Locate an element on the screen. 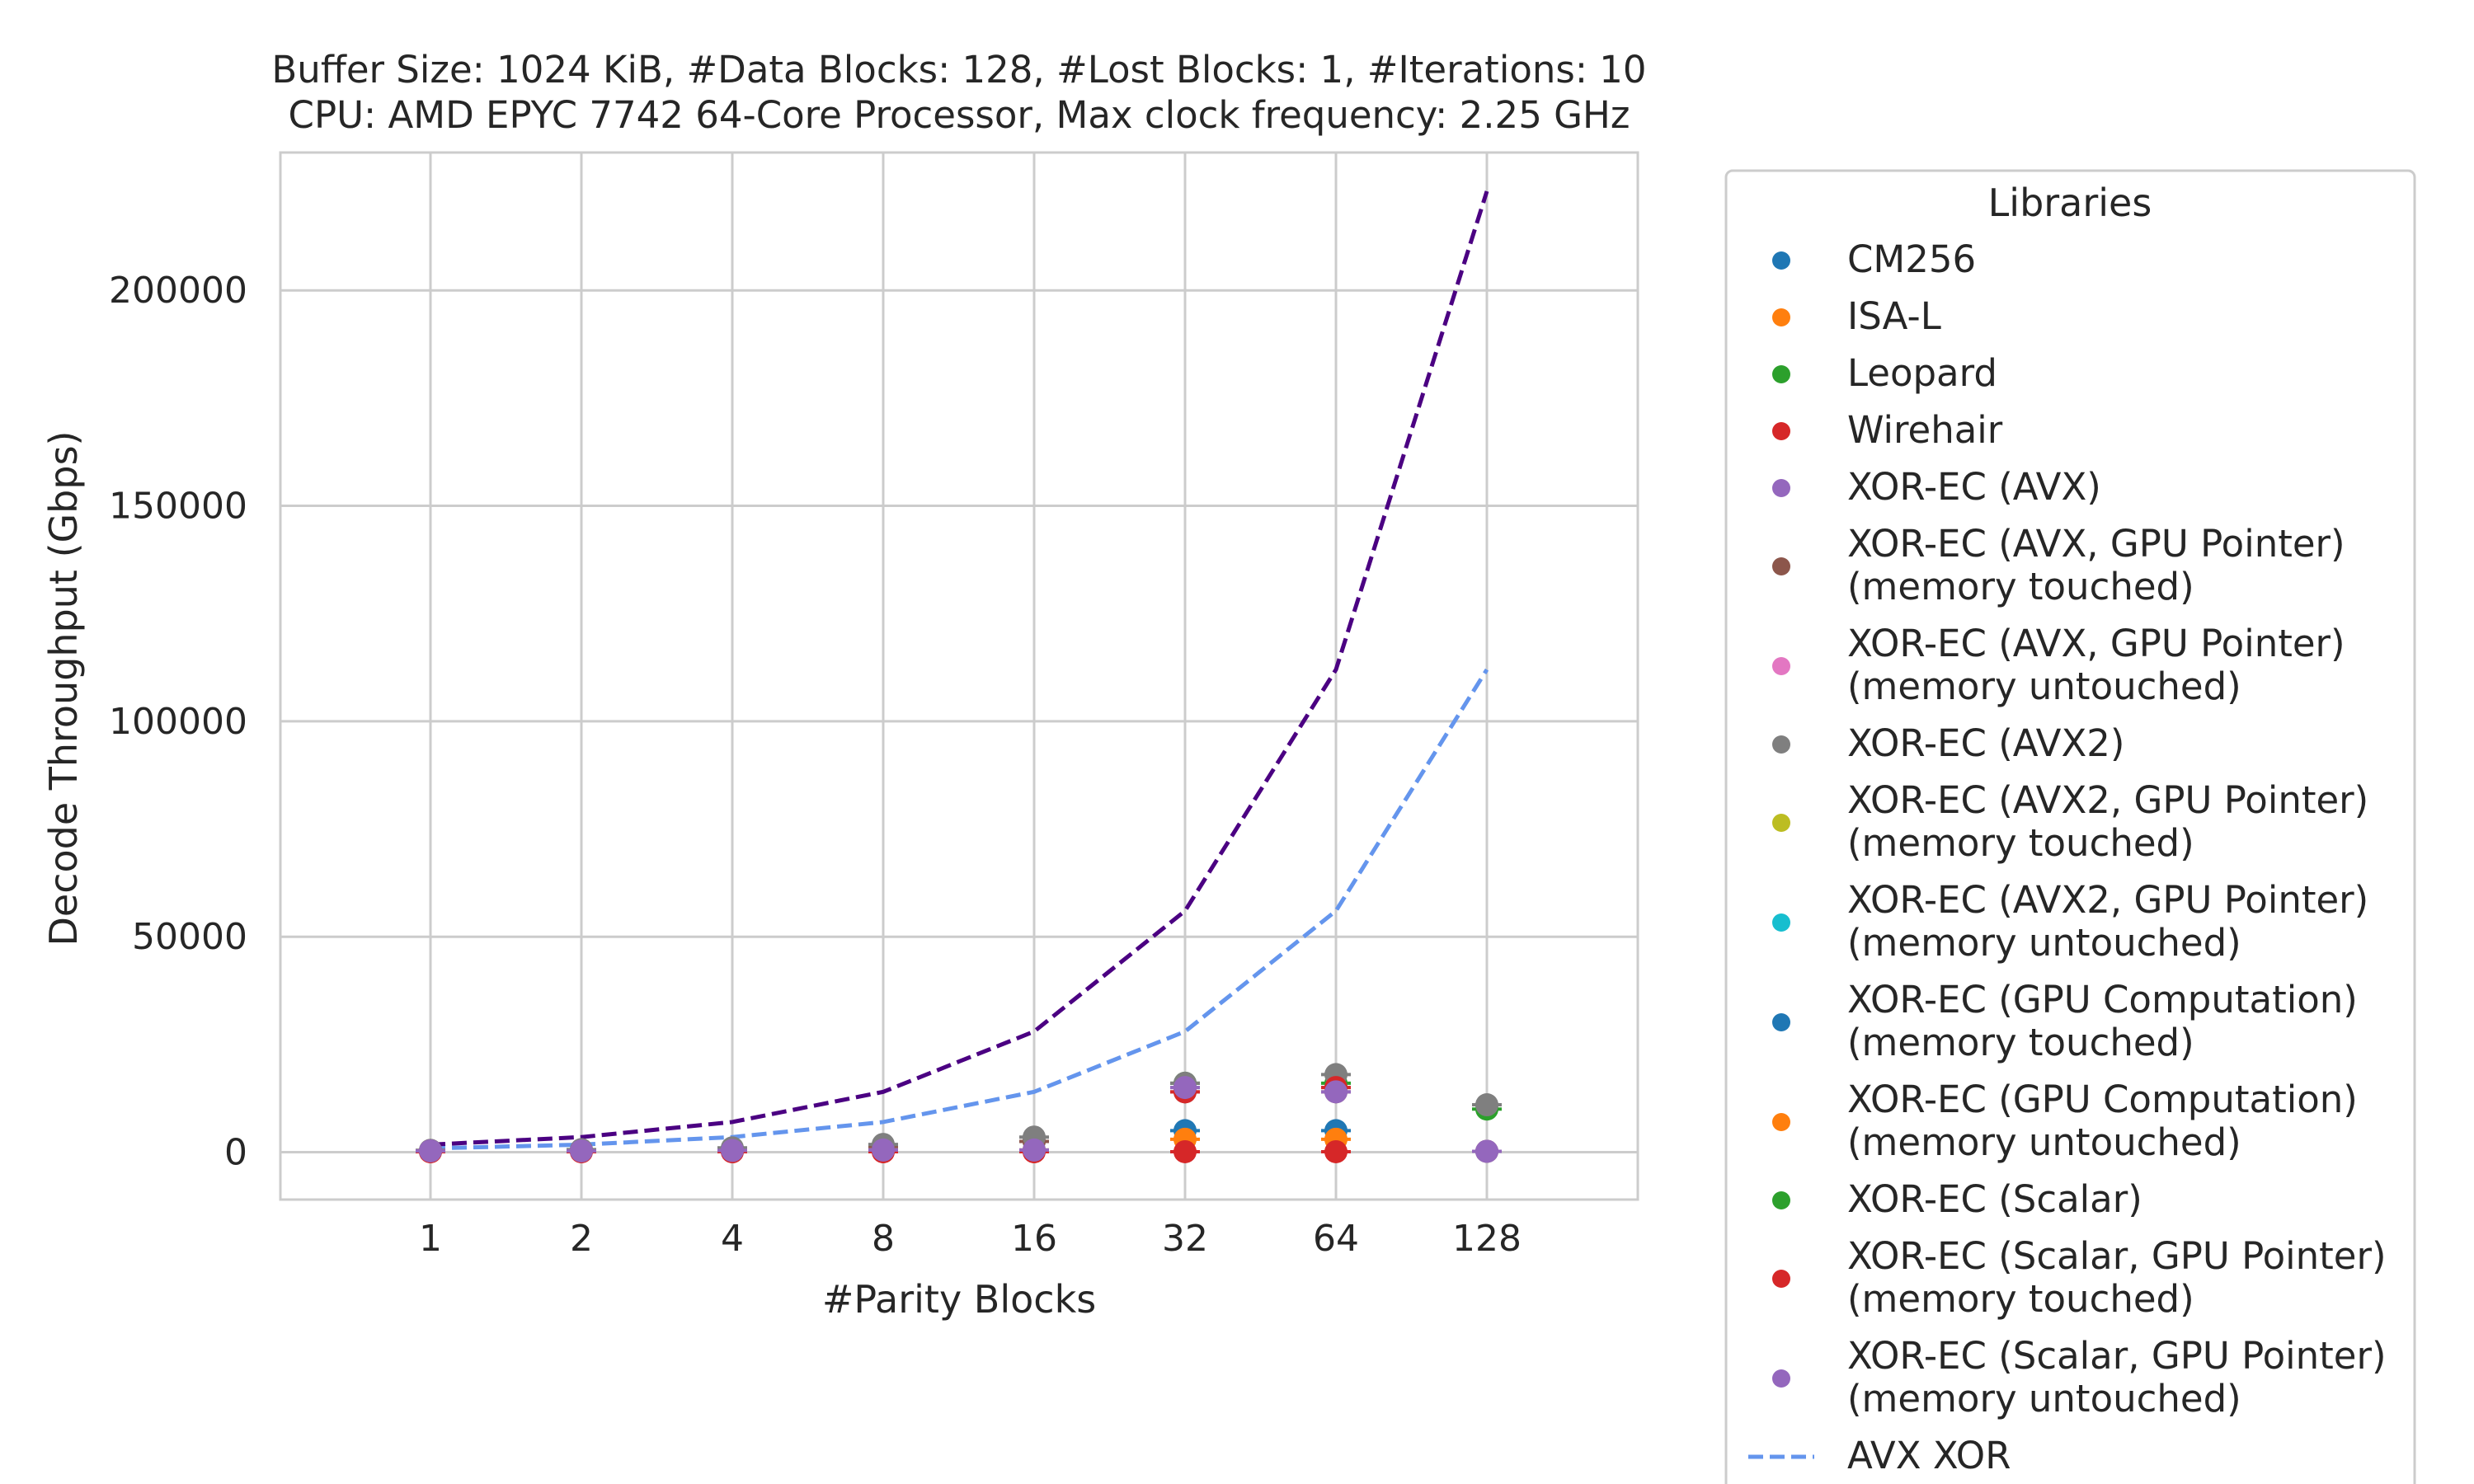 This screenshot has height=1484, width=2474. y-tick-labels: 0 50000 100000 150000 200000 is located at coordinates (178, 721).